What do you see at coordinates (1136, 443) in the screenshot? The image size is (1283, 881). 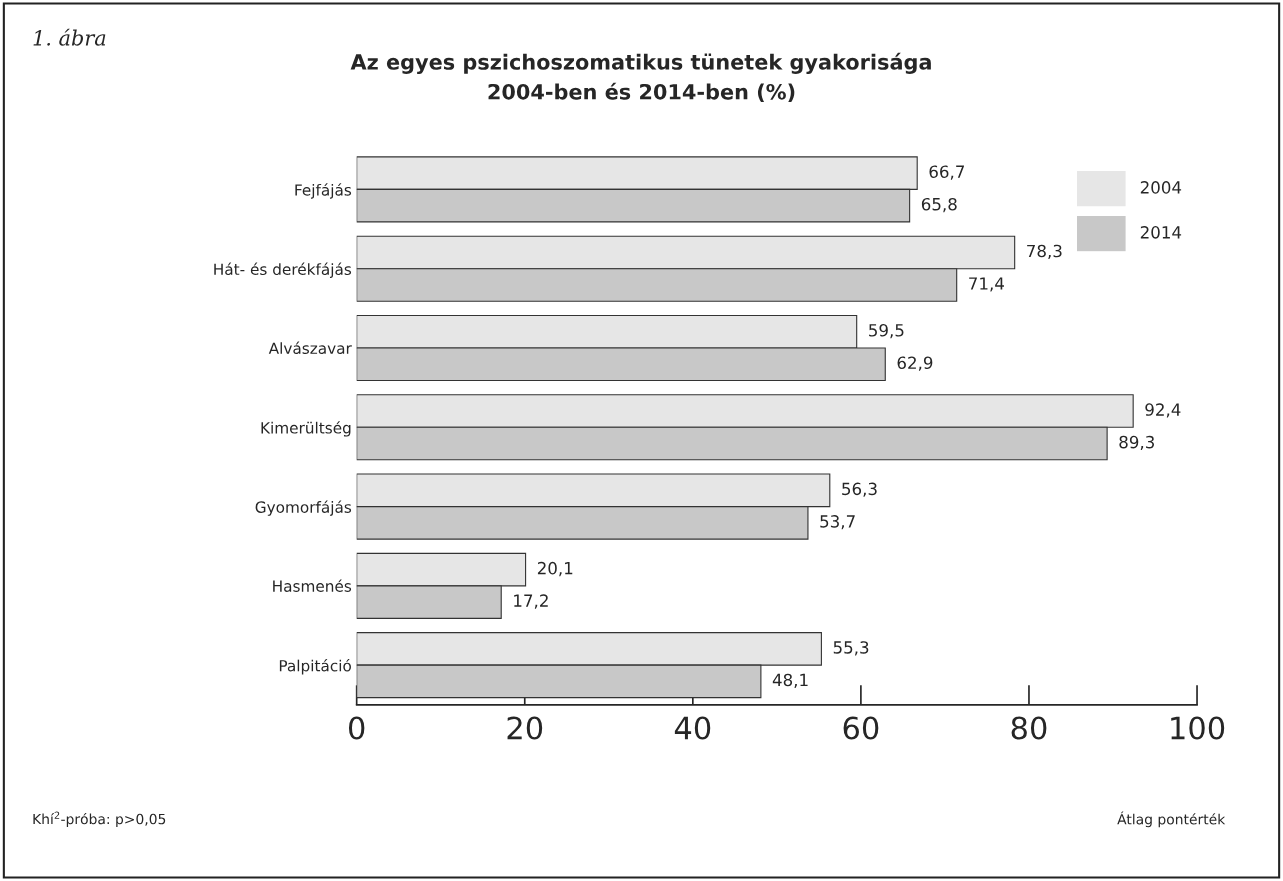 I see `data-label: 89,3` at bounding box center [1136, 443].